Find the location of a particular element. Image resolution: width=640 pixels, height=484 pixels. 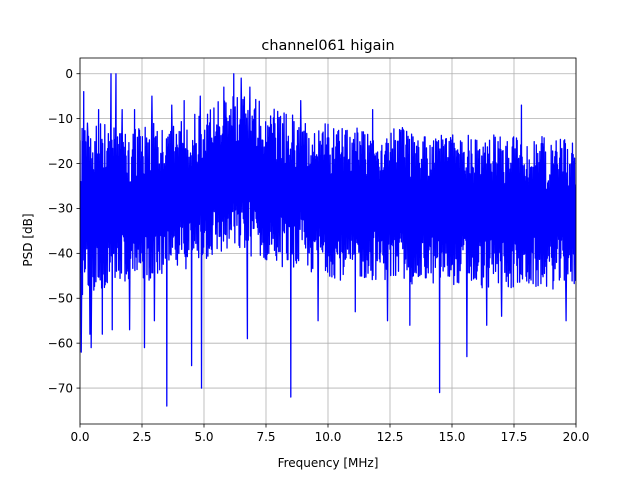

y-tick-label-7: −70 is located at coordinates (60, 388).